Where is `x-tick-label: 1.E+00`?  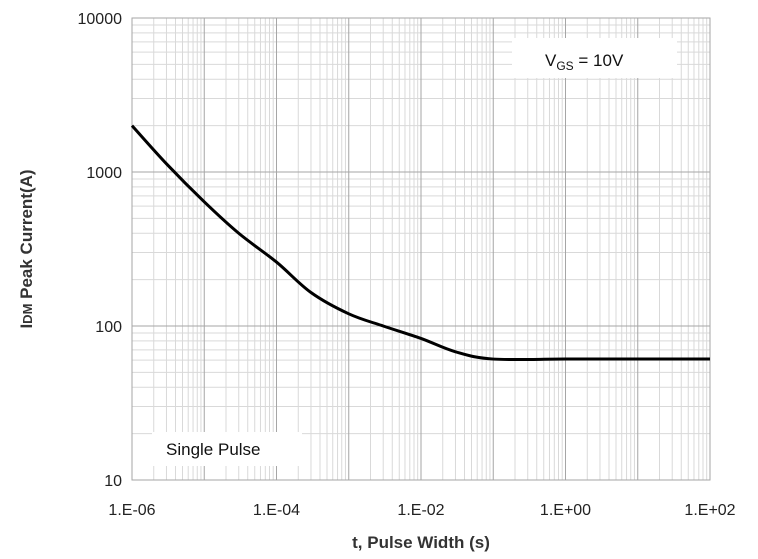 x-tick-label: 1.E+00 is located at coordinates (565, 510).